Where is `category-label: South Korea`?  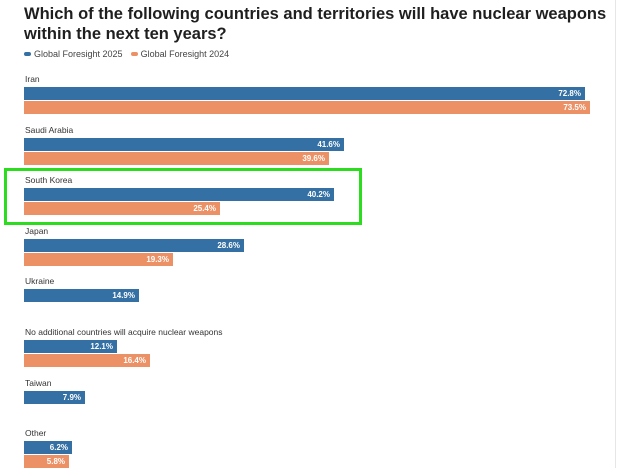 category-label: South Korea is located at coordinates (49, 180).